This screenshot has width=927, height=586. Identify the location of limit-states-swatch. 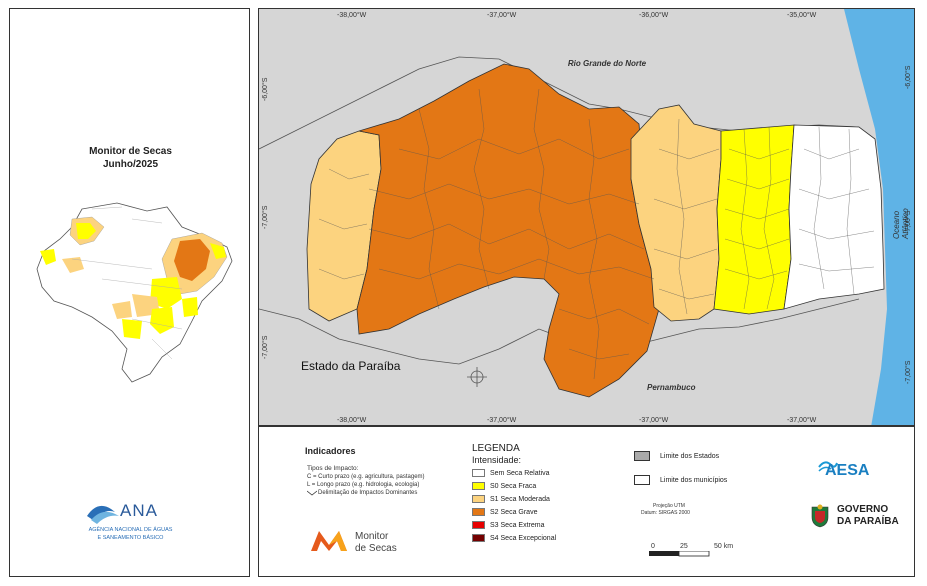
(642, 456).